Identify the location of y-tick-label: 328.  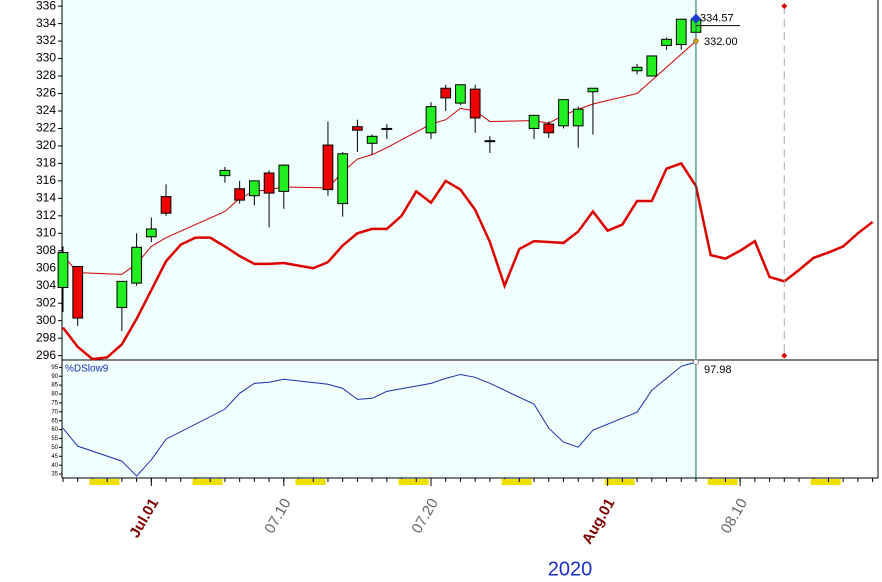
(46, 75).